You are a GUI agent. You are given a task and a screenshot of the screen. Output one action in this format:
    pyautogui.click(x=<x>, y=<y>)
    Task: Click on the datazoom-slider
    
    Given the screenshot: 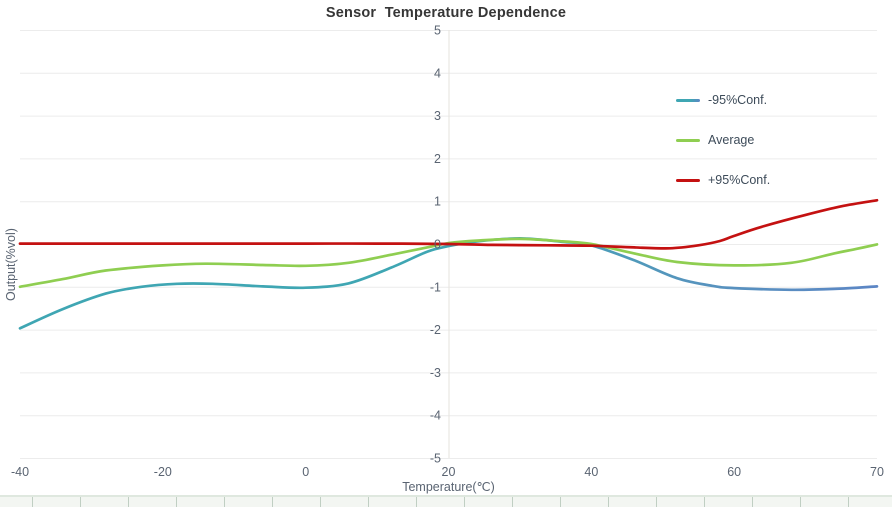 What is the action you would take?
    pyautogui.click(x=446, y=501)
    